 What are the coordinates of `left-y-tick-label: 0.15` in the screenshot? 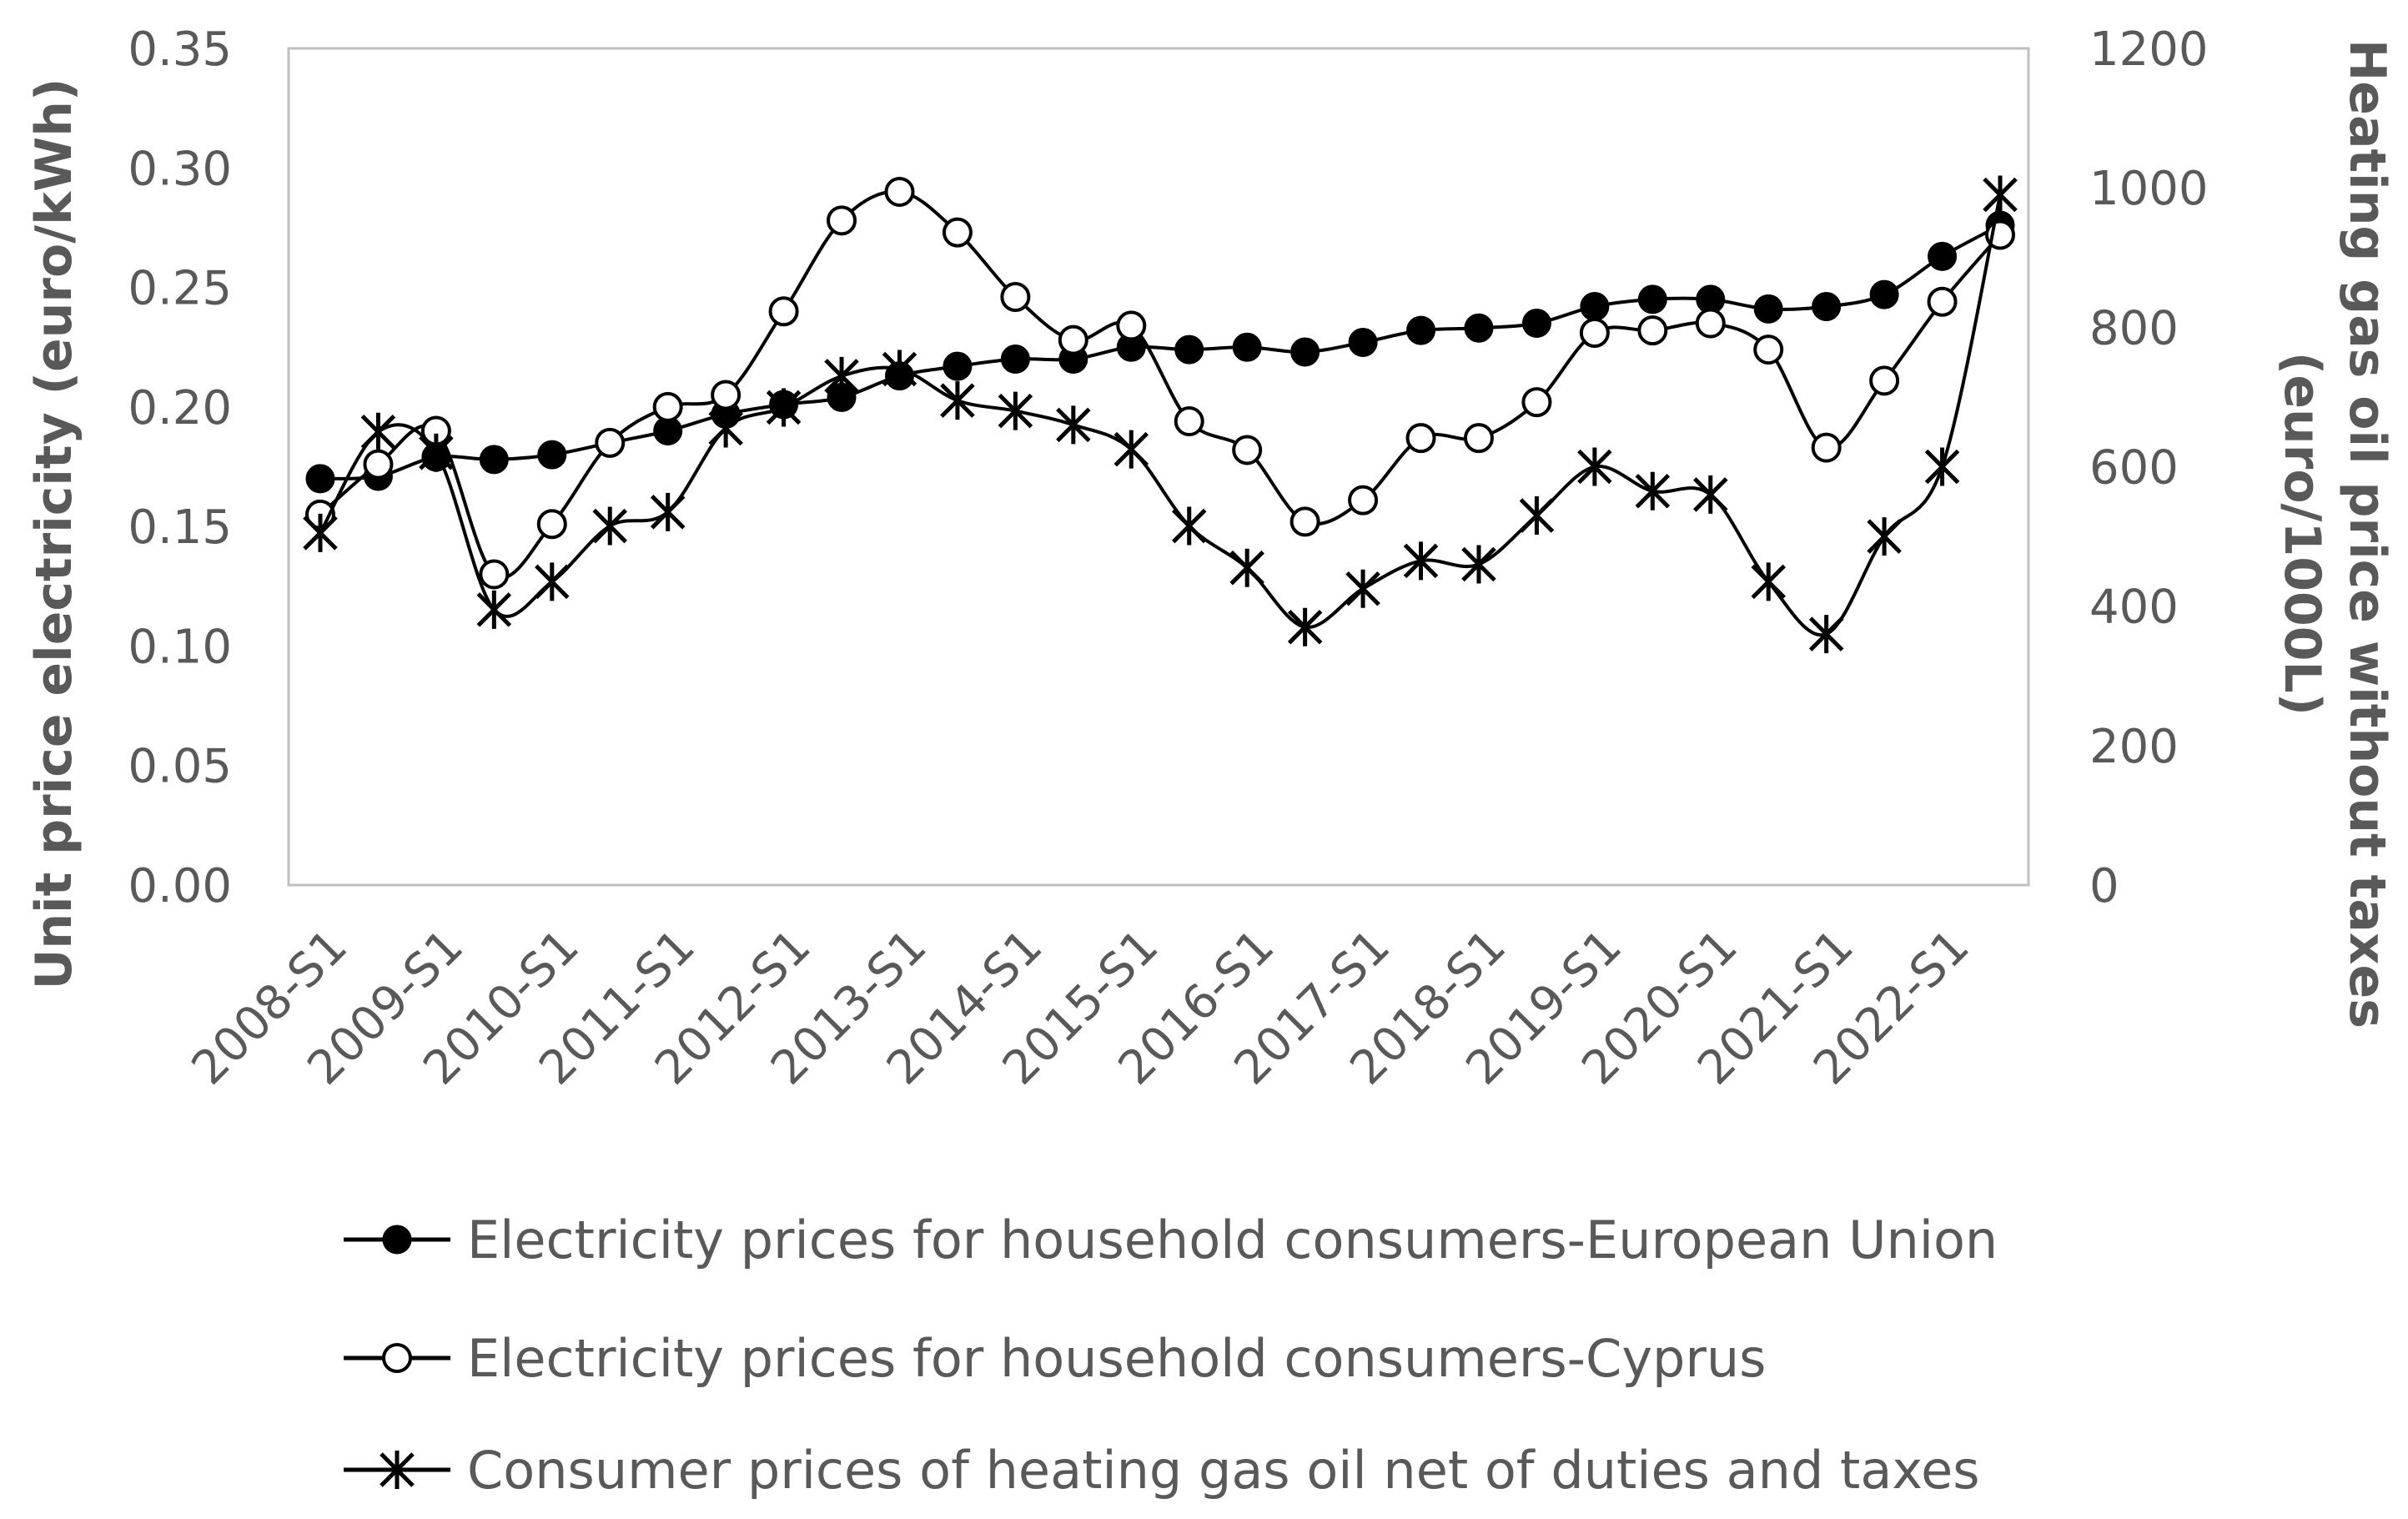 It's located at (180, 527).